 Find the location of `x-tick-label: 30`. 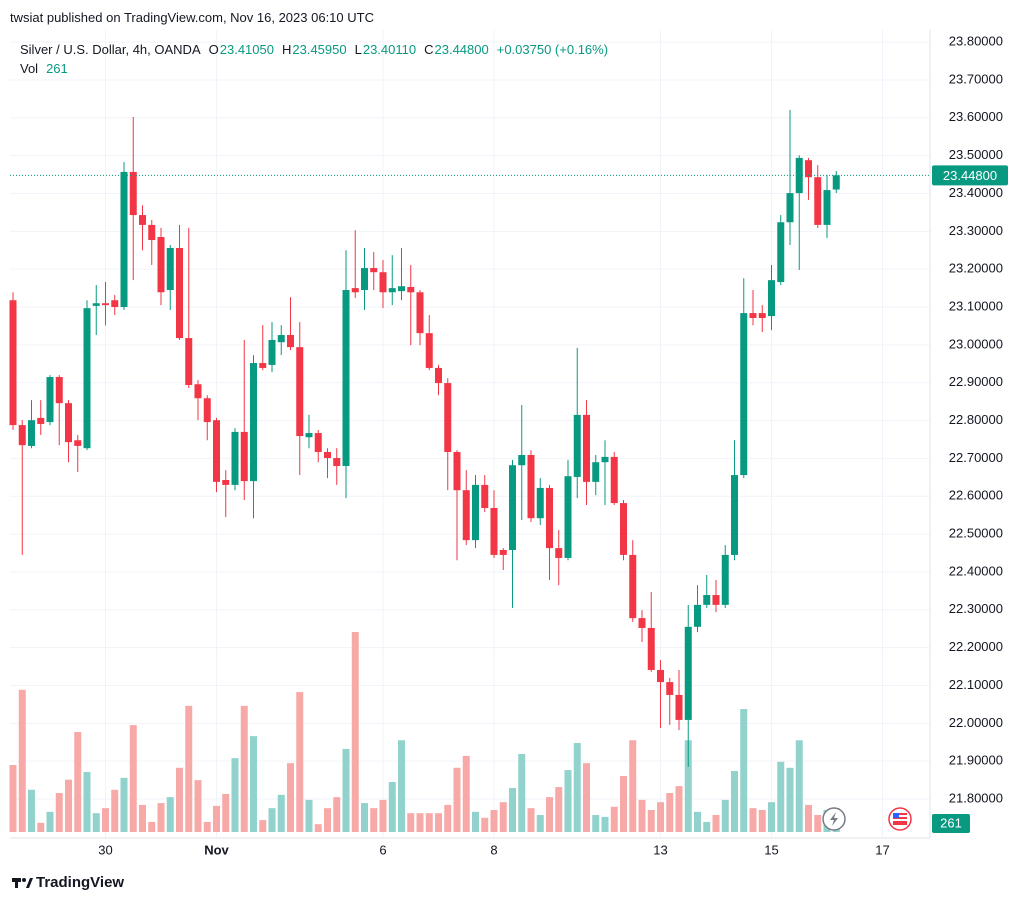

x-tick-label: 30 is located at coordinates (105, 849).